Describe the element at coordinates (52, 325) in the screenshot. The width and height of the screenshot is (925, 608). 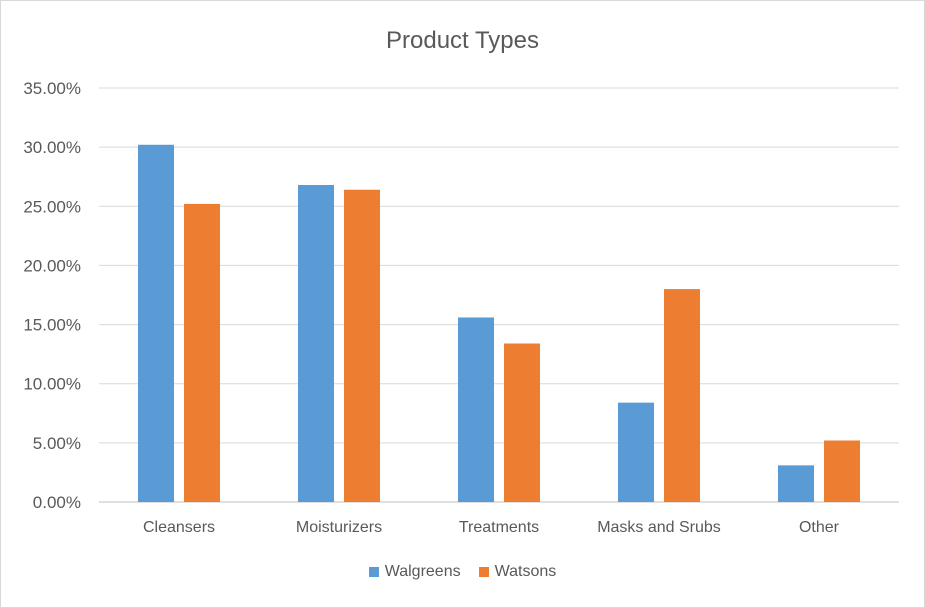
I see `y-tick-label: 15.00%` at that location.